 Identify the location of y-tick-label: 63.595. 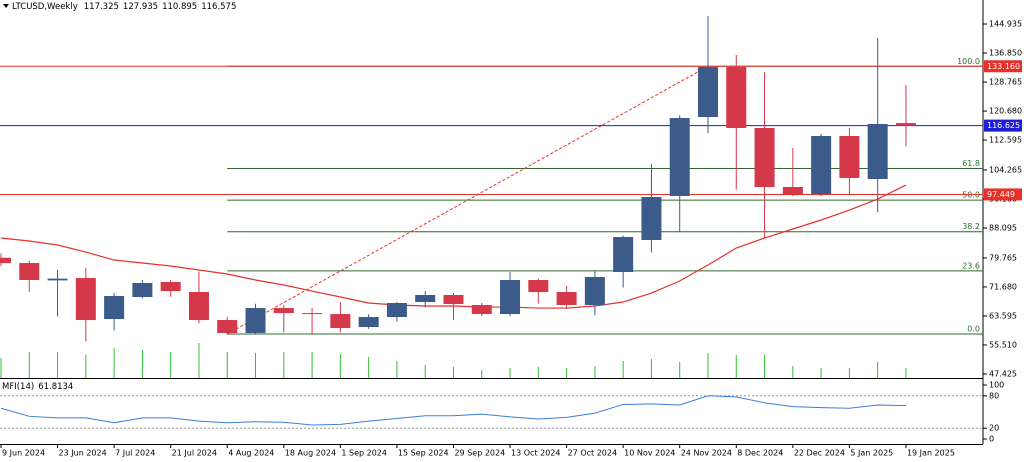
(1003, 315).